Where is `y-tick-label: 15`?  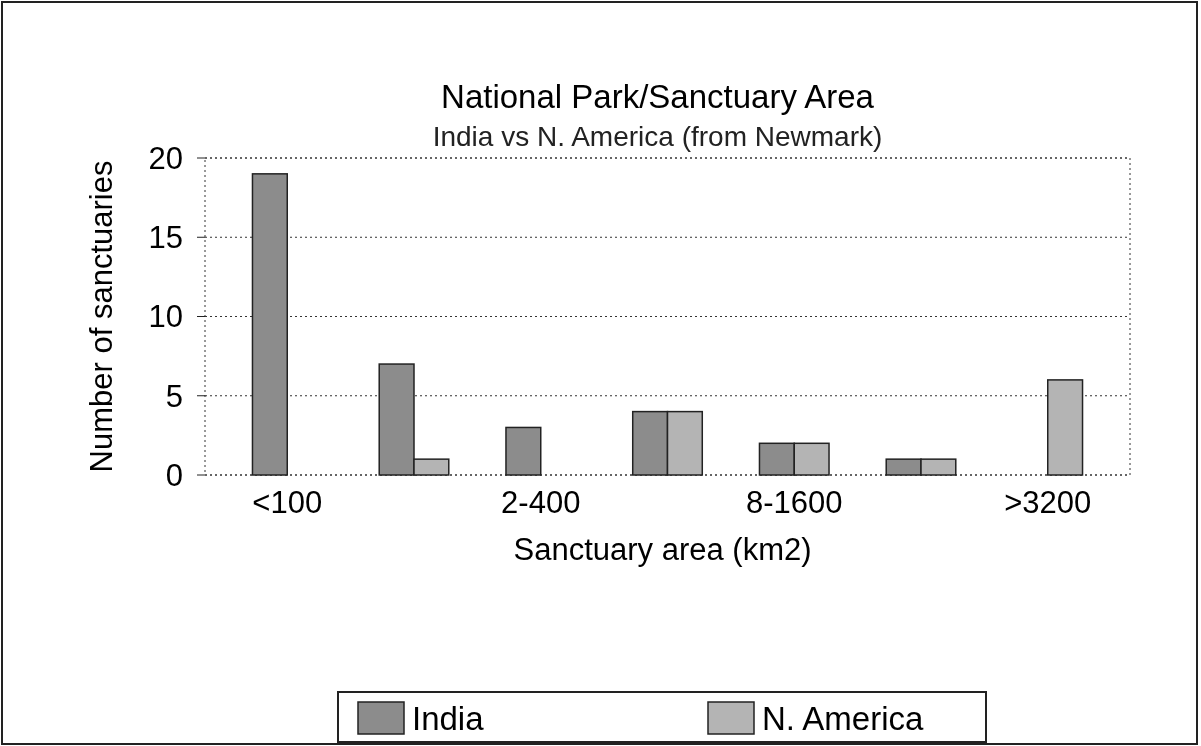 y-tick-label: 15 is located at coordinates (165, 238).